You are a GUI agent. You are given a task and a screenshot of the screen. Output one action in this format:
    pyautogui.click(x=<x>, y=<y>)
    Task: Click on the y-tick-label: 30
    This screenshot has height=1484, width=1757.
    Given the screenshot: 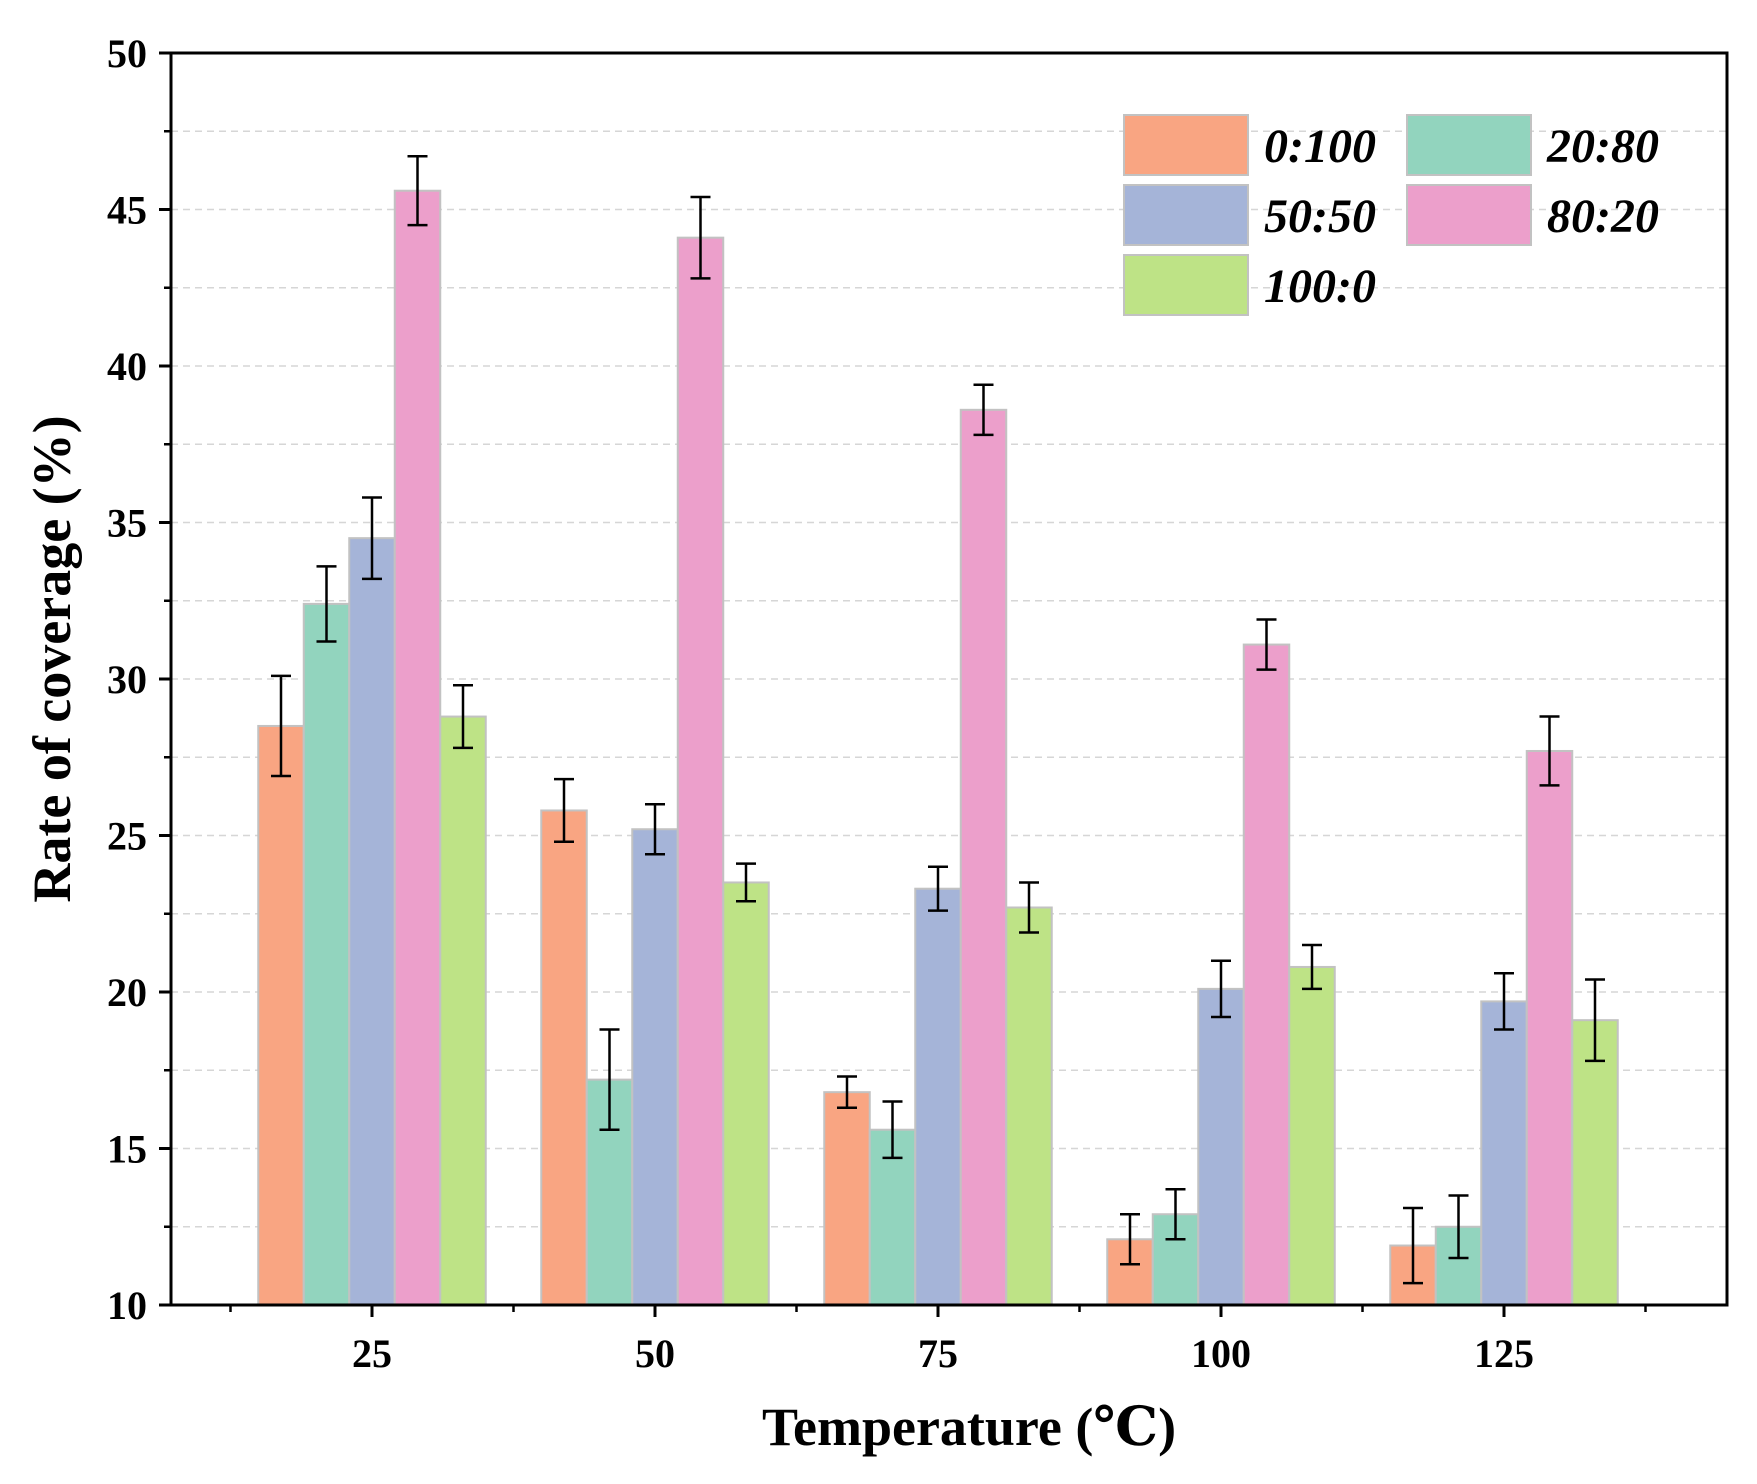 What is the action you would take?
    pyautogui.click(x=127, y=679)
    